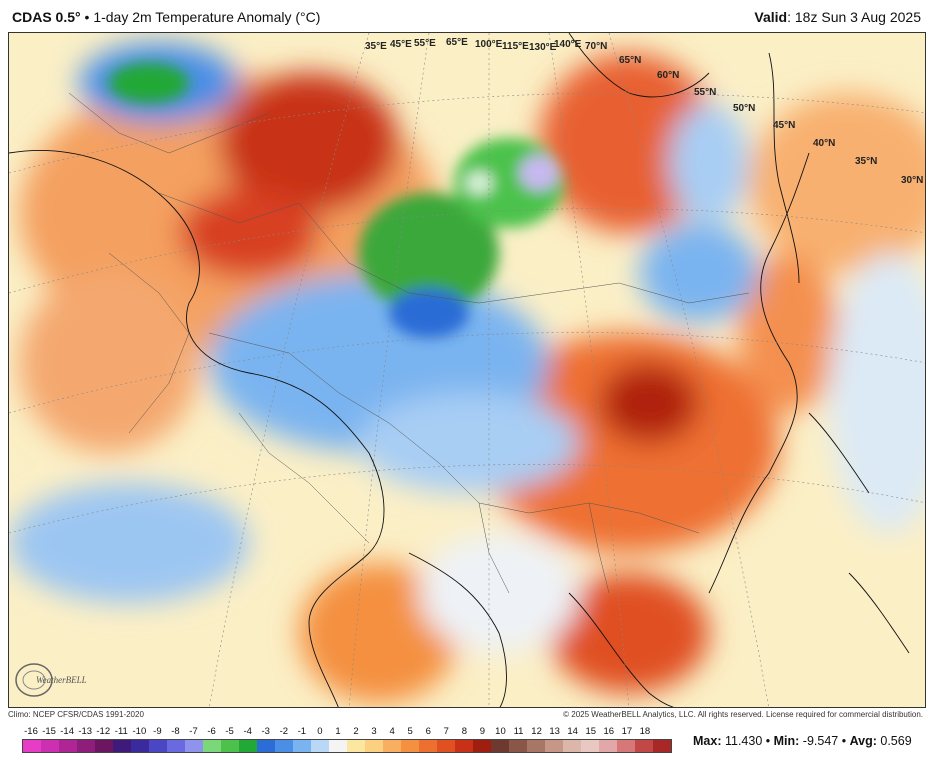 The width and height of the screenshot is (935, 768). What do you see at coordinates (121, 731) in the screenshot?
I see `colorbar-tick-label: -11` at bounding box center [121, 731].